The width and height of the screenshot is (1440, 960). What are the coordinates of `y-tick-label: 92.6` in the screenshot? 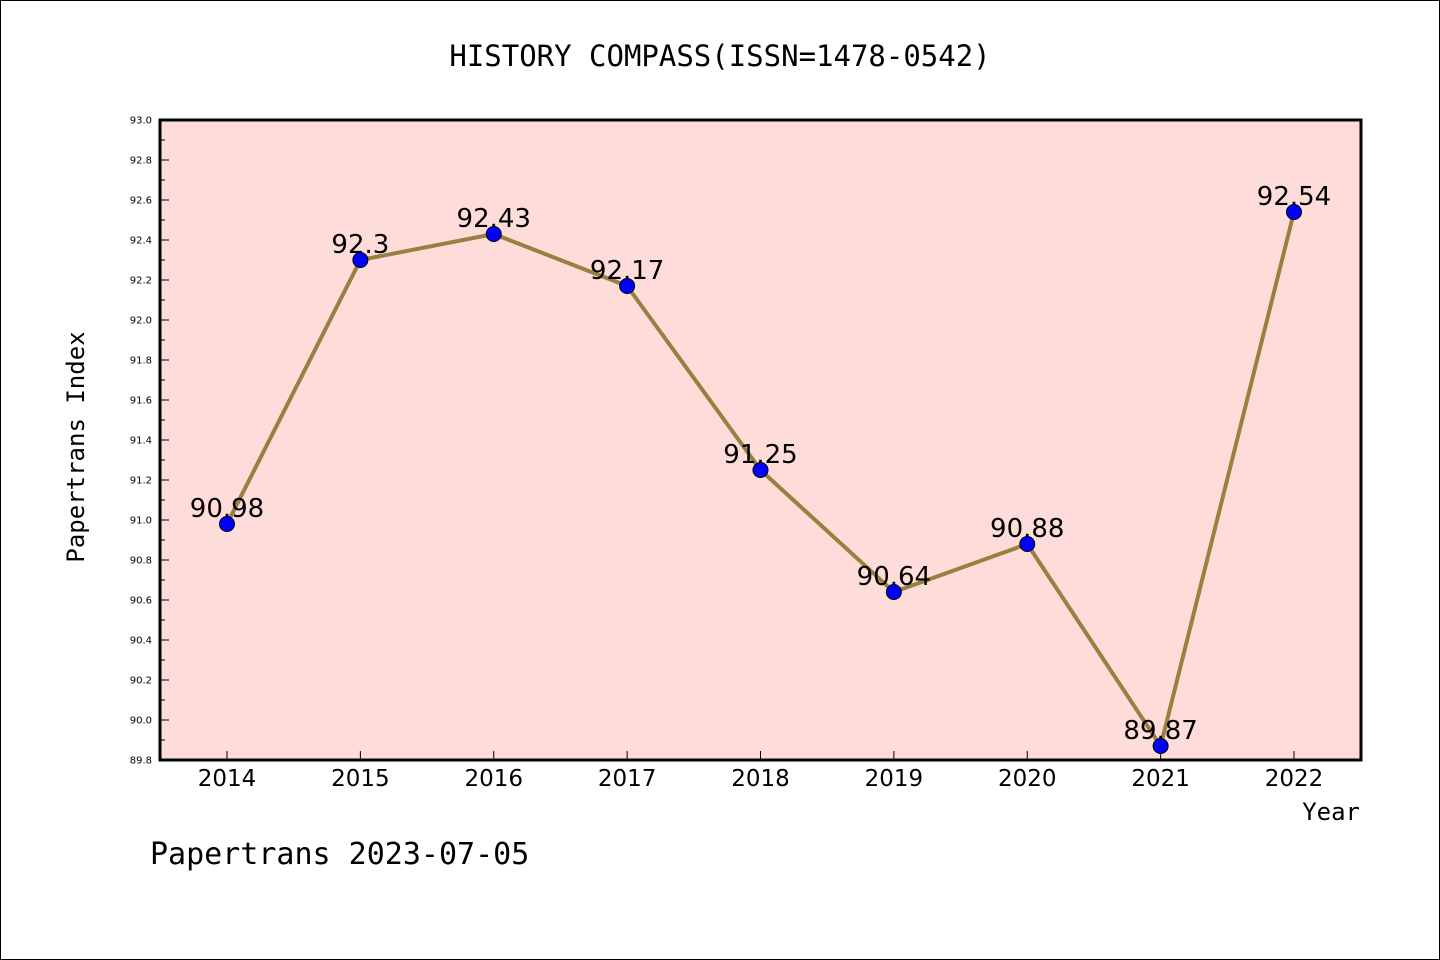 It's located at (141, 201).